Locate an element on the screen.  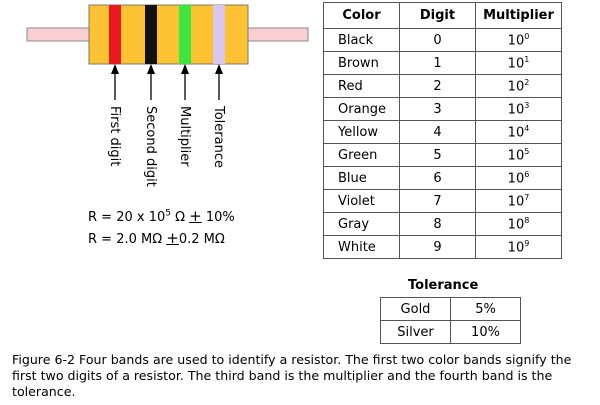
digit-cell: 7 is located at coordinates (437, 201).